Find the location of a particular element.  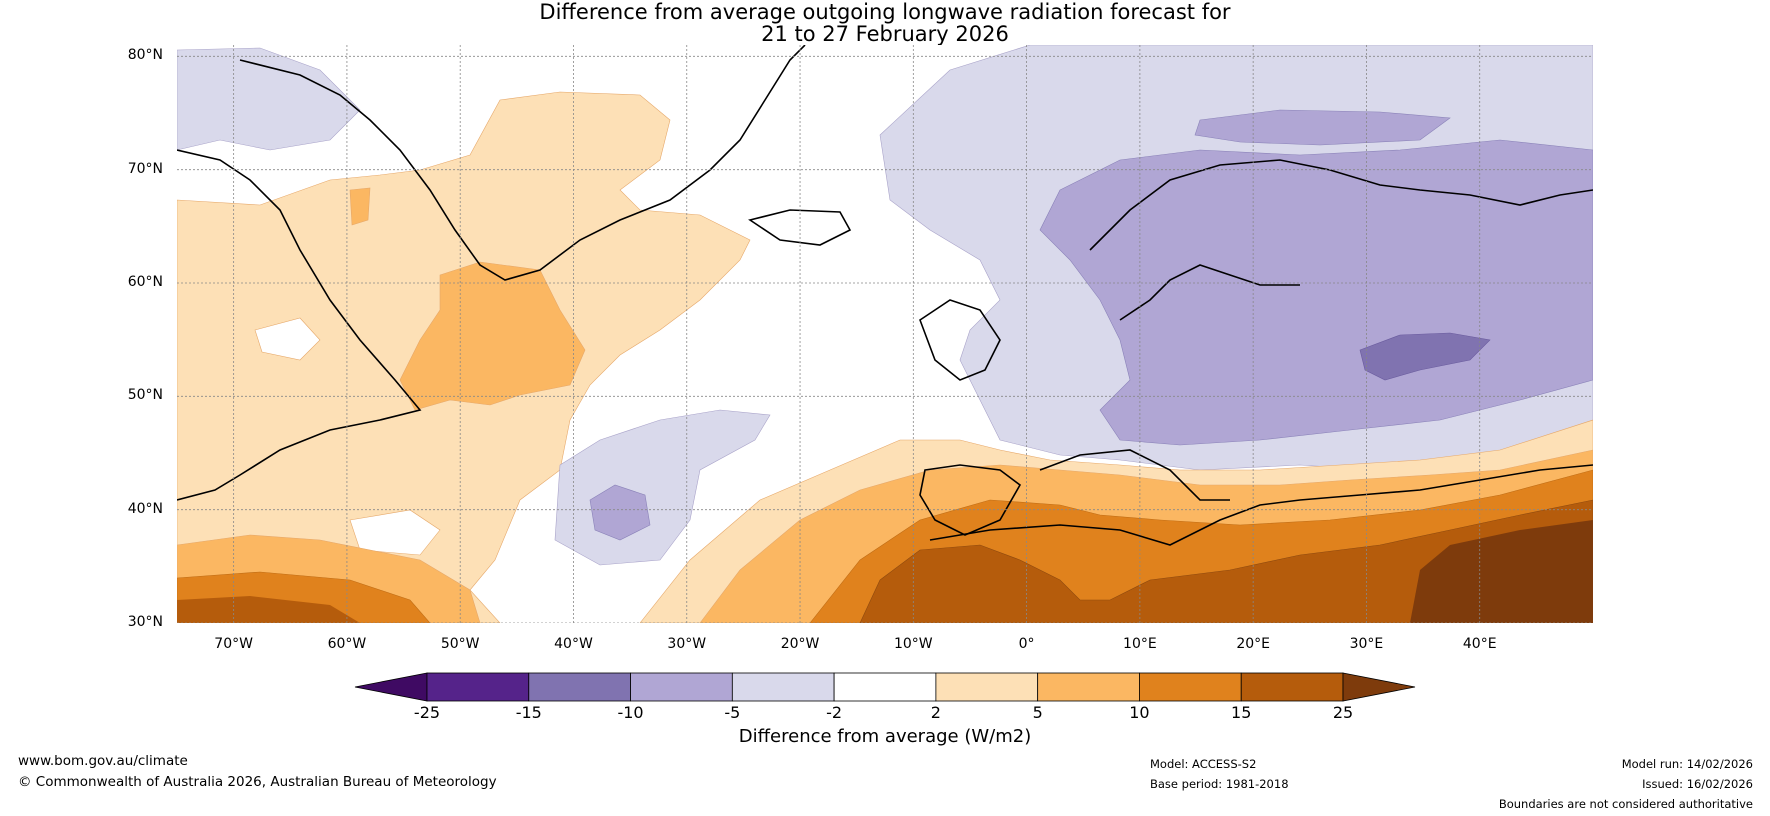

colorbar-extend-low is located at coordinates (391, 687).